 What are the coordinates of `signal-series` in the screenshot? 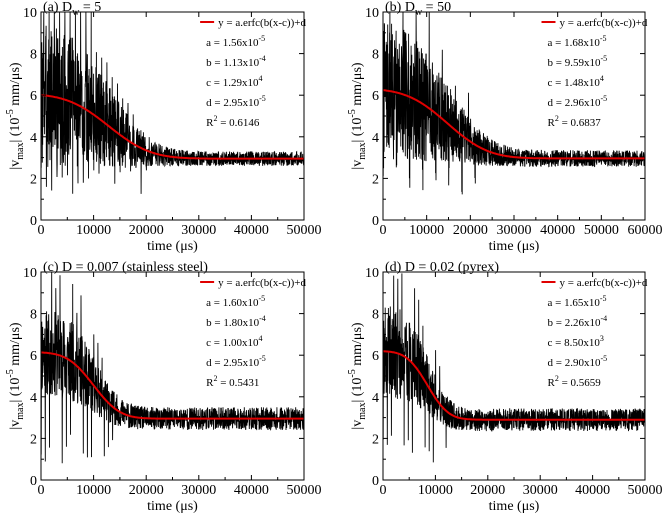 It's located at (514, 103).